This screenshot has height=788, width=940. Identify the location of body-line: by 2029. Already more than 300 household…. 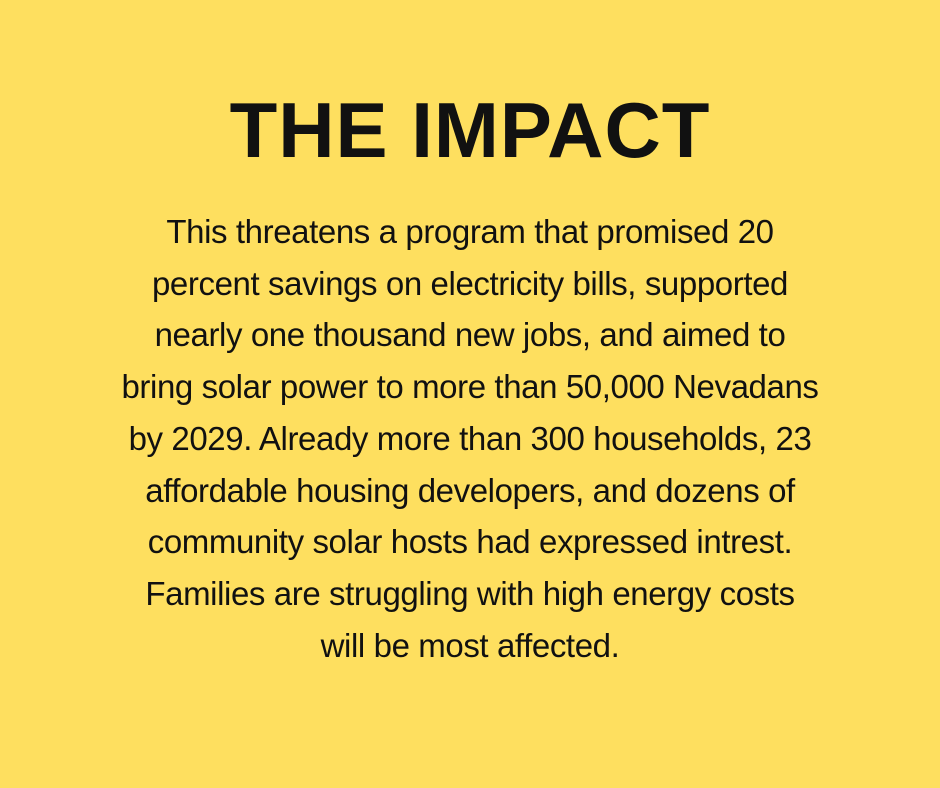
(470, 438).